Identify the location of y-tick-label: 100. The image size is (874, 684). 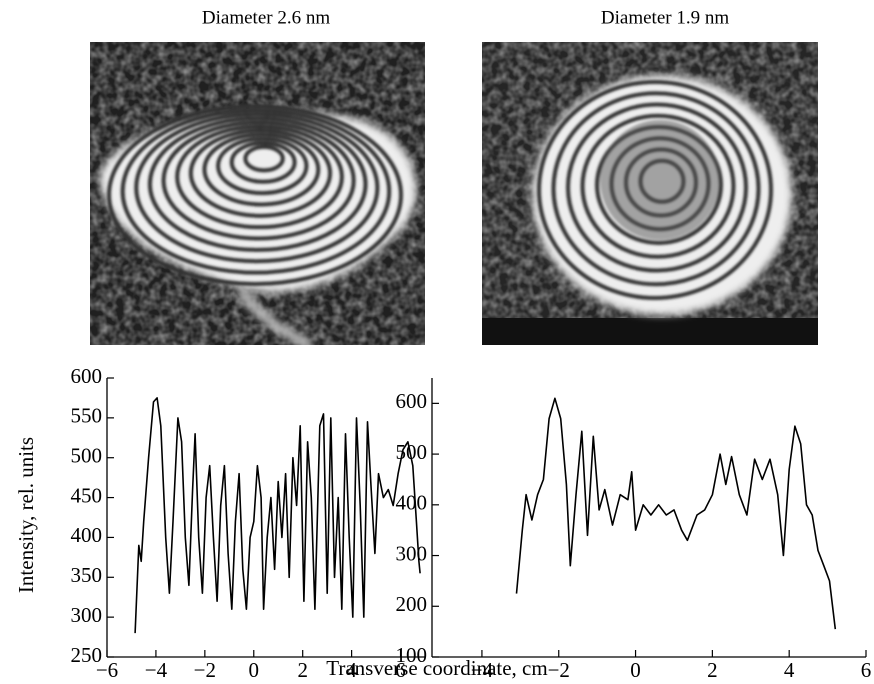
(412, 655).